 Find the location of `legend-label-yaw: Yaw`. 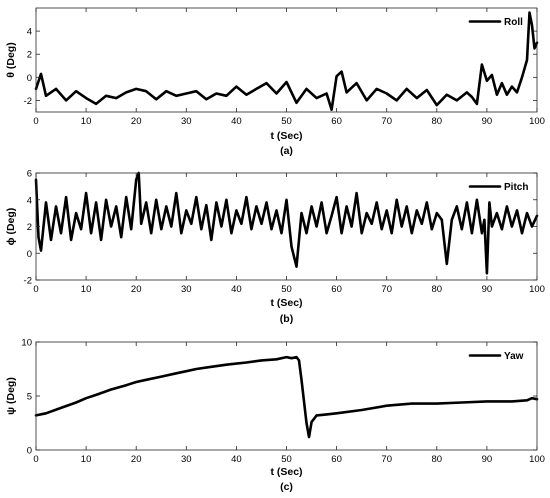

legend-label-yaw: Yaw is located at coordinates (514, 356).